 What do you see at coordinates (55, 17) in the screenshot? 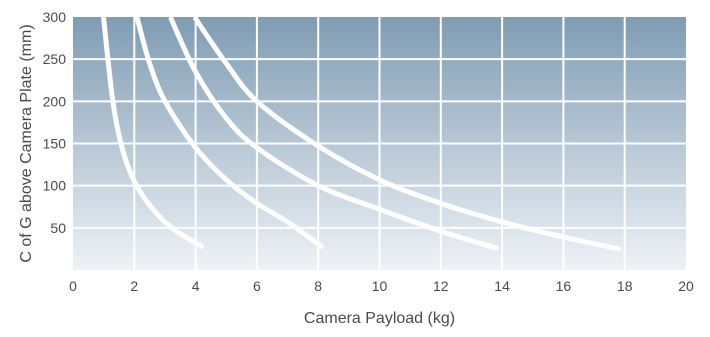
I see `y-tick-label: 300` at bounding box center [55, 17].